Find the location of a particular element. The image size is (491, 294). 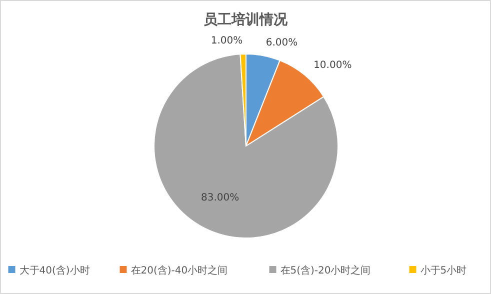

data-label: 83.00% is located at coordinates (220, 198).